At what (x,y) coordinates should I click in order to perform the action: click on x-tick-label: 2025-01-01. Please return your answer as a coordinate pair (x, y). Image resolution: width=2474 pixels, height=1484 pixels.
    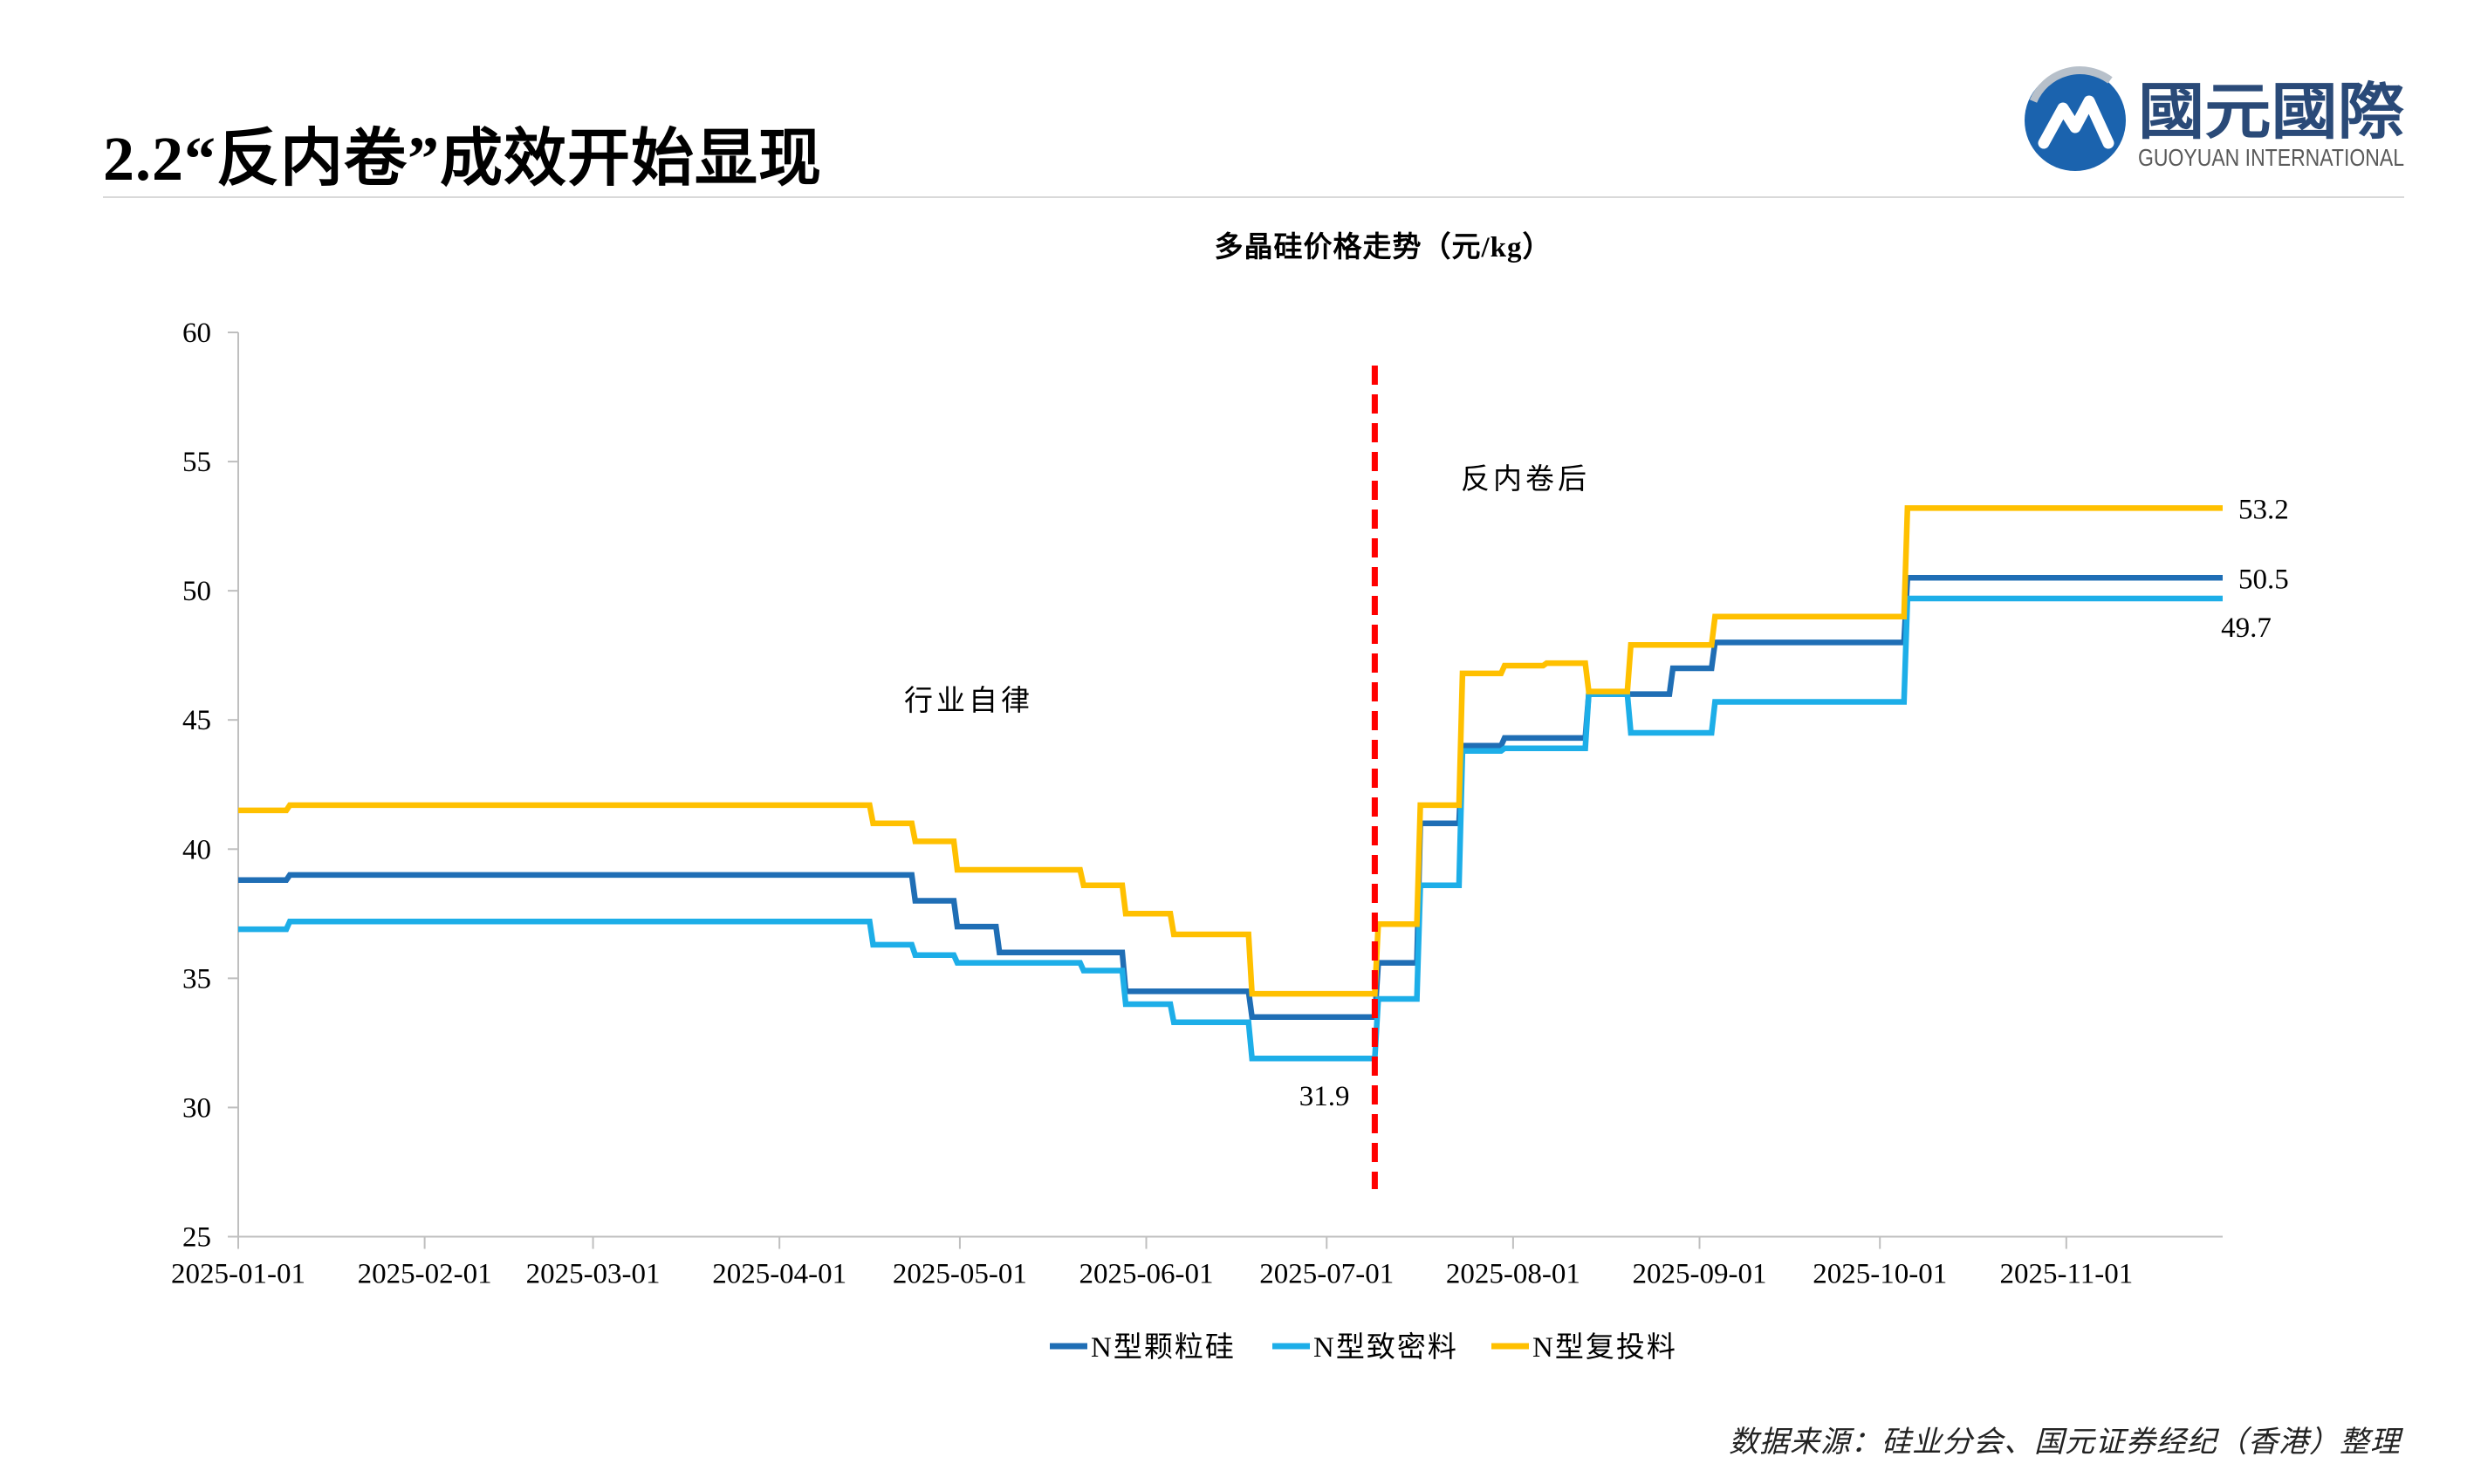
    Looking at the image, I should click on (238, 1274).